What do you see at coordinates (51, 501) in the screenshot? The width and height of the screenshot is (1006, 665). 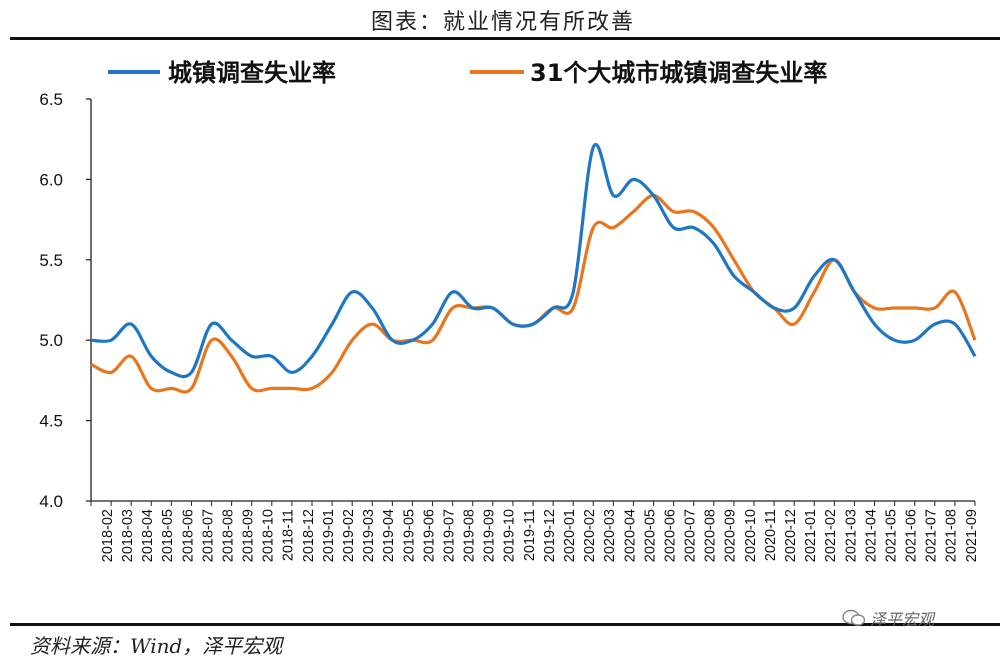 I see `y-tick-label: 4.0` at bounding box center [51, 501].